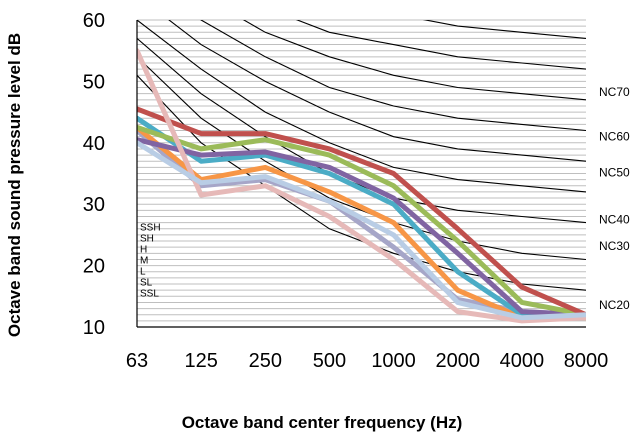  What do you see at coordinates (143, 272) in the screenshot?
I see `level-label: L` at bounding box center [143, 272].